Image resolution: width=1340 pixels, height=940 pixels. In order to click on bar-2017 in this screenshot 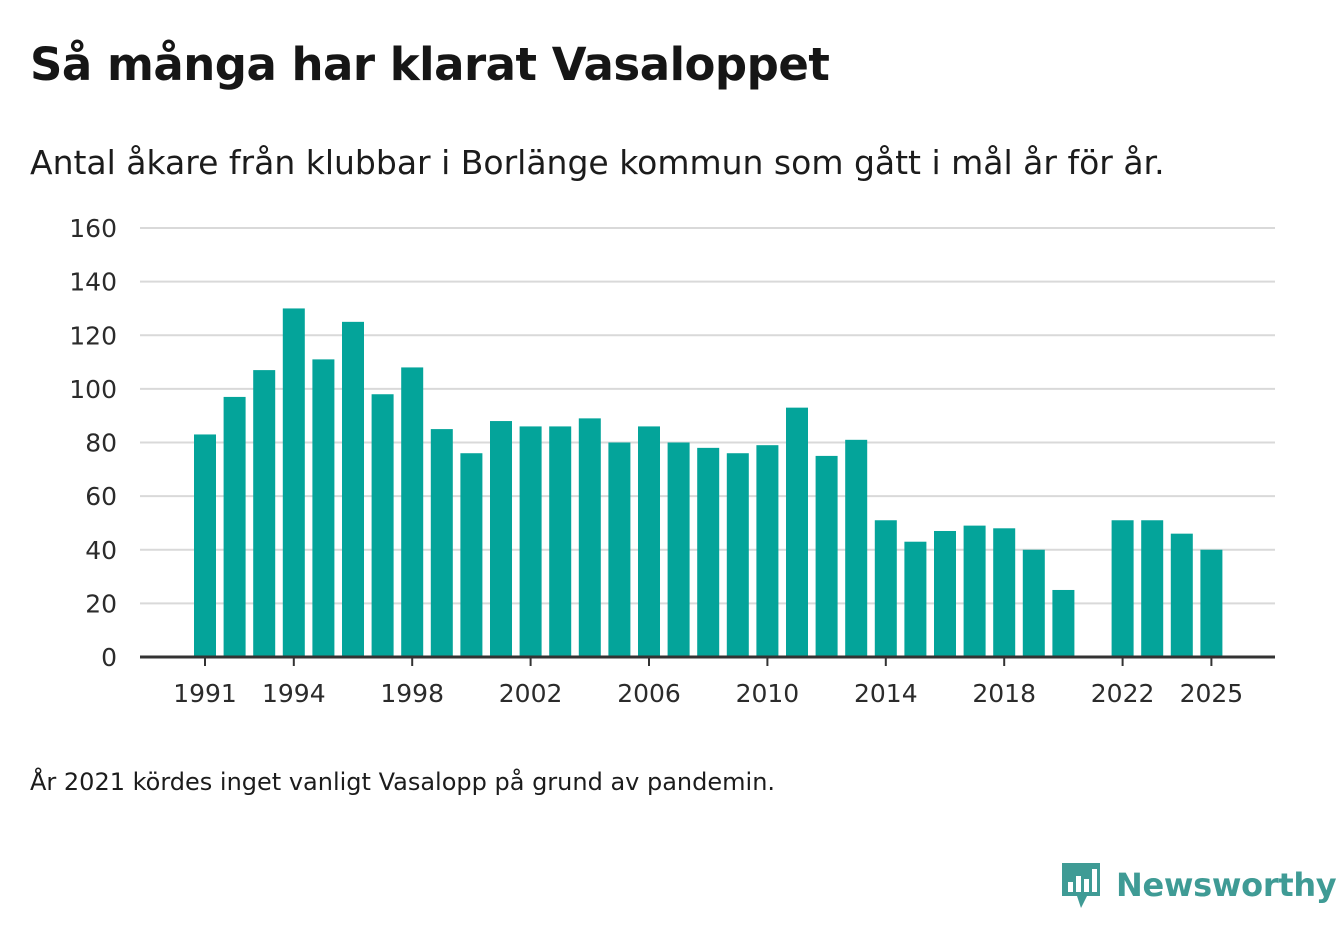, I will do `click(974, 591)`.